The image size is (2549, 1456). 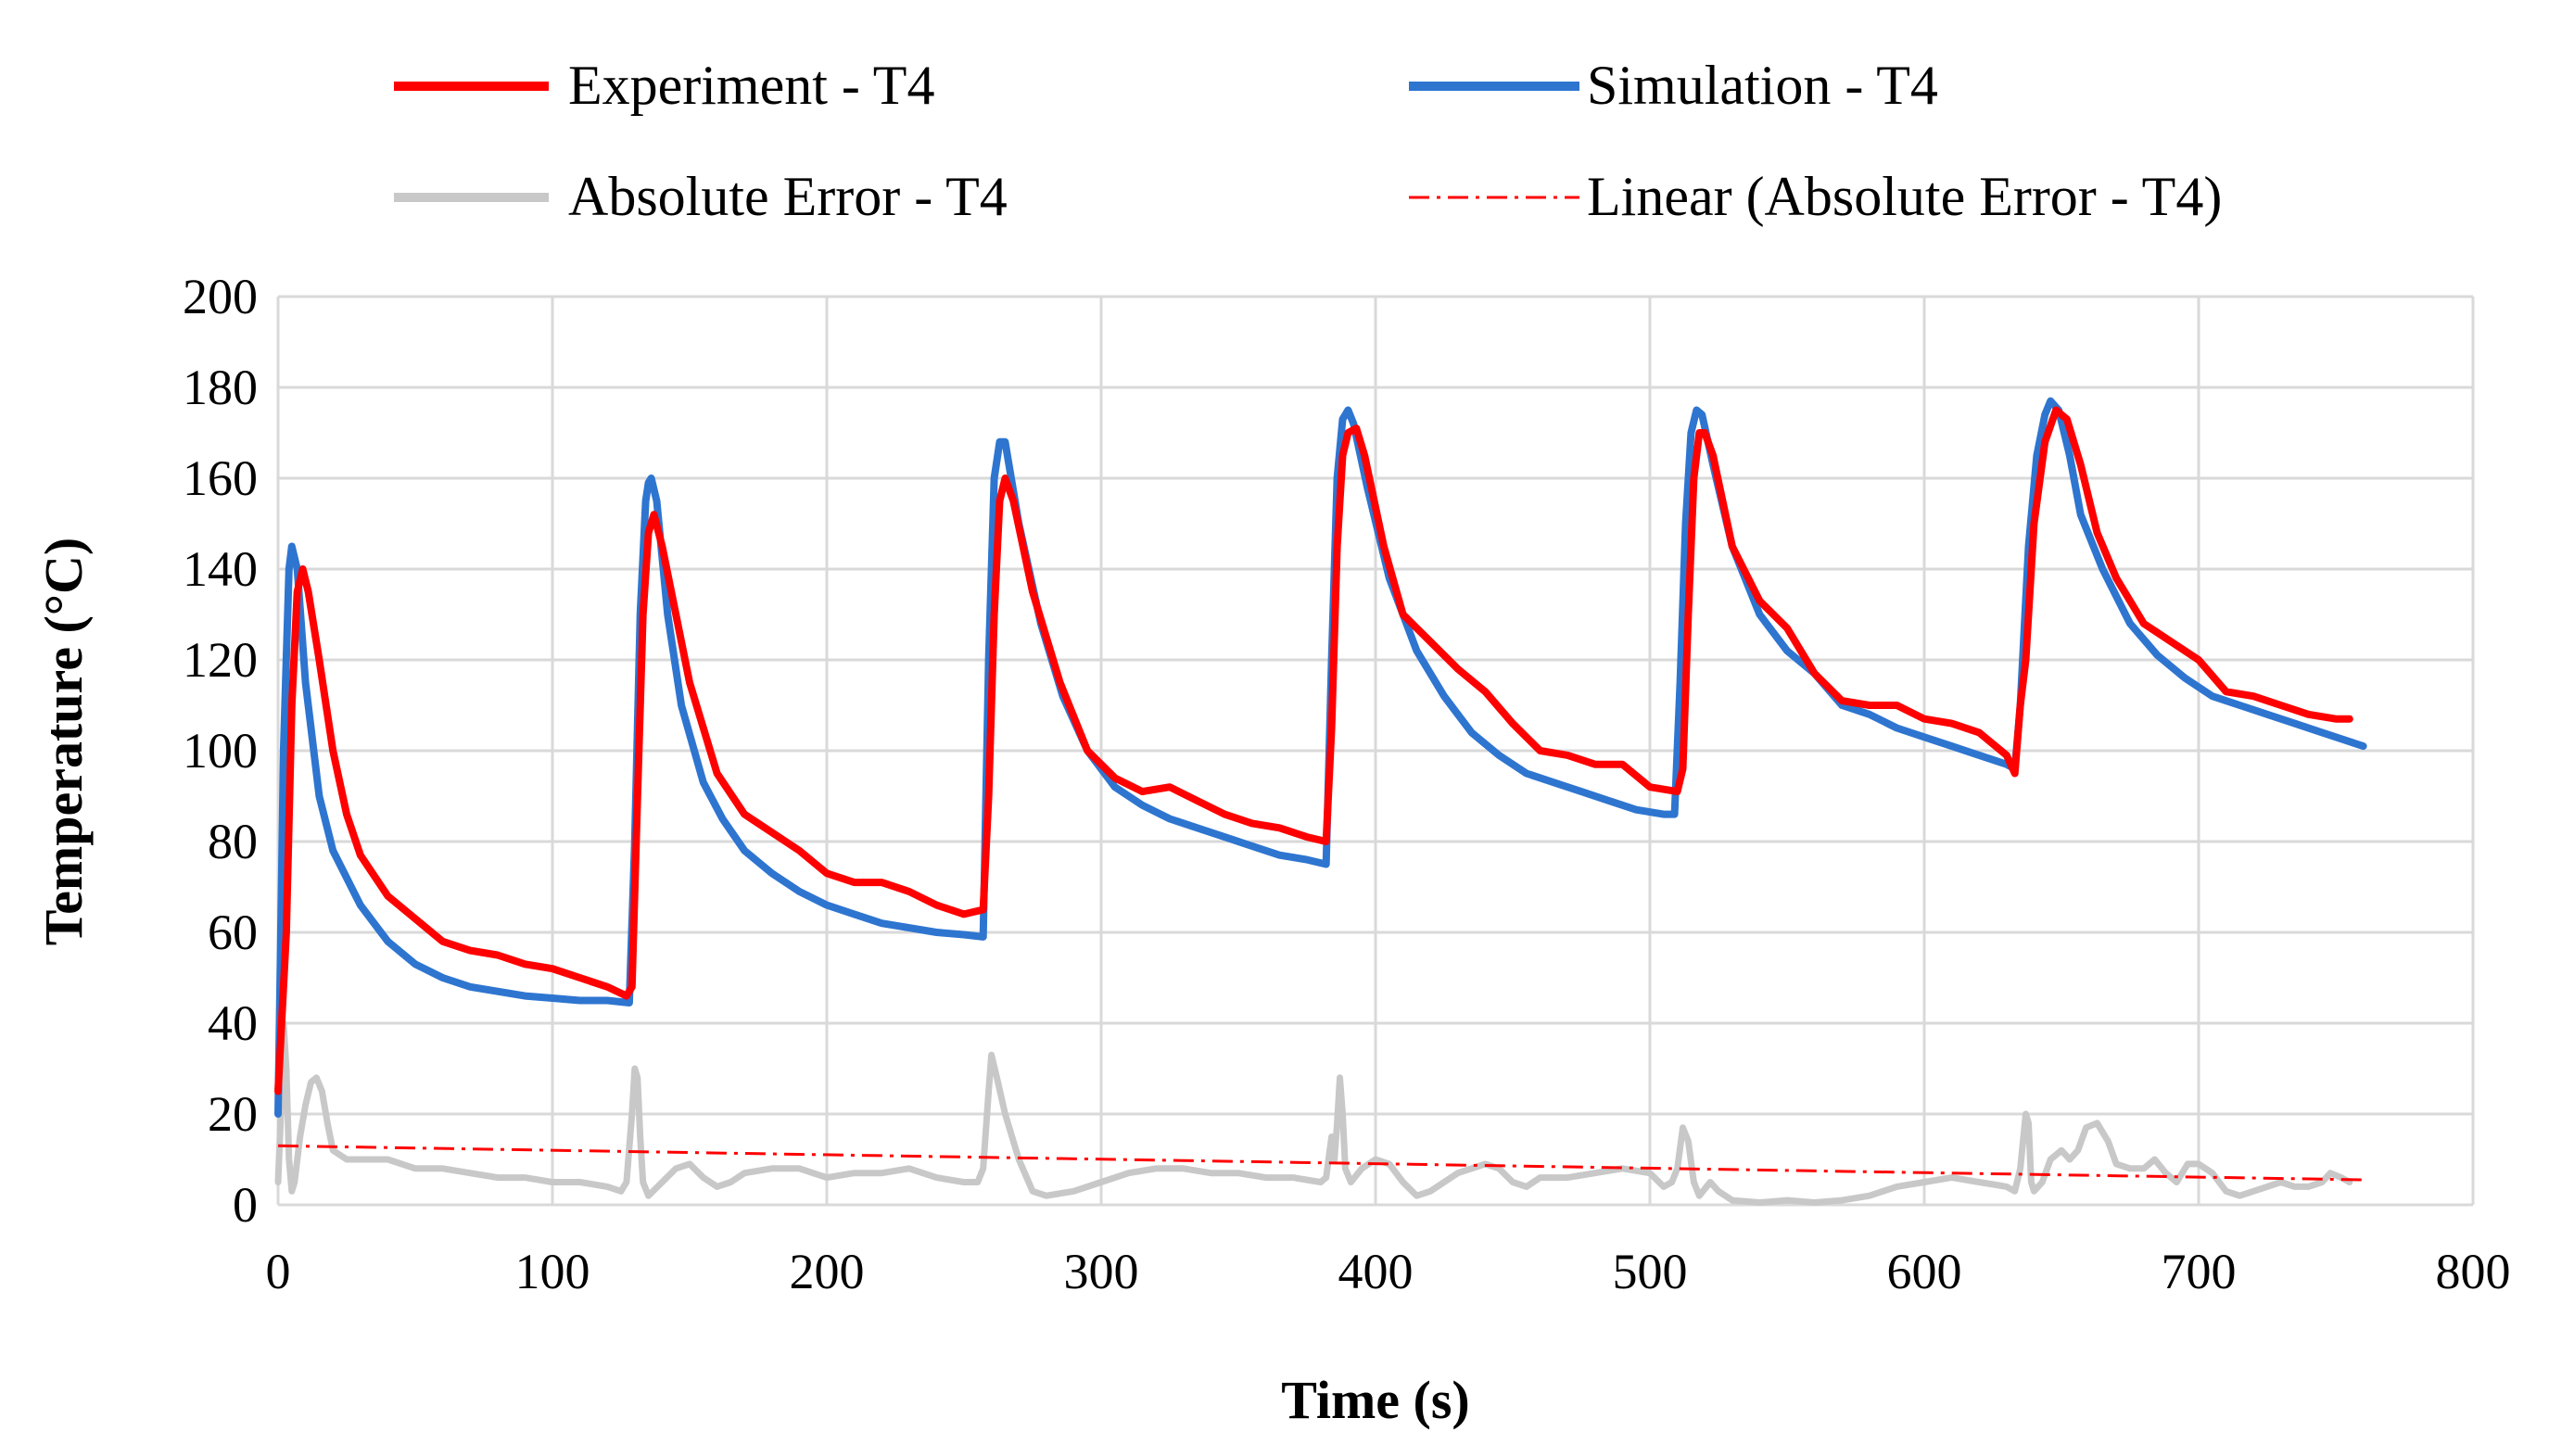 What do you see at coordinates (1313, 1112) in the screenshot?
I see `series-absolute-error-line` at bounding box center [1313, 1112].